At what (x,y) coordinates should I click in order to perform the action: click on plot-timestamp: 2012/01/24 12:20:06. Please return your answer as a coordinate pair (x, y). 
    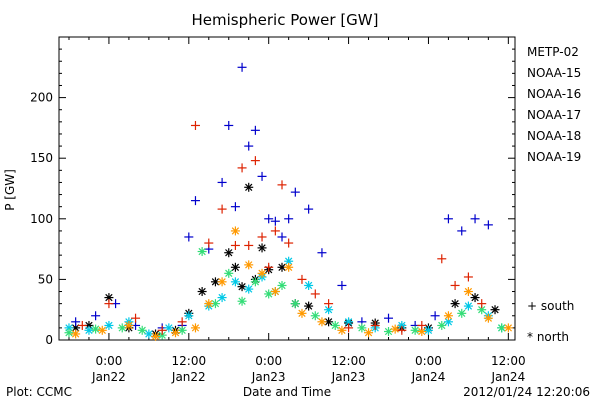
    Looking at the image, I should click on (526, 392).